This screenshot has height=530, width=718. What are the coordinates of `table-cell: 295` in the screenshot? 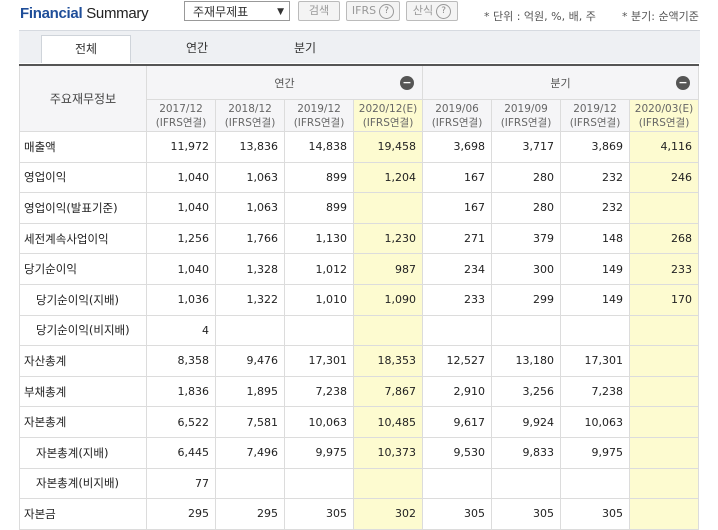 It's located at (250, 514).